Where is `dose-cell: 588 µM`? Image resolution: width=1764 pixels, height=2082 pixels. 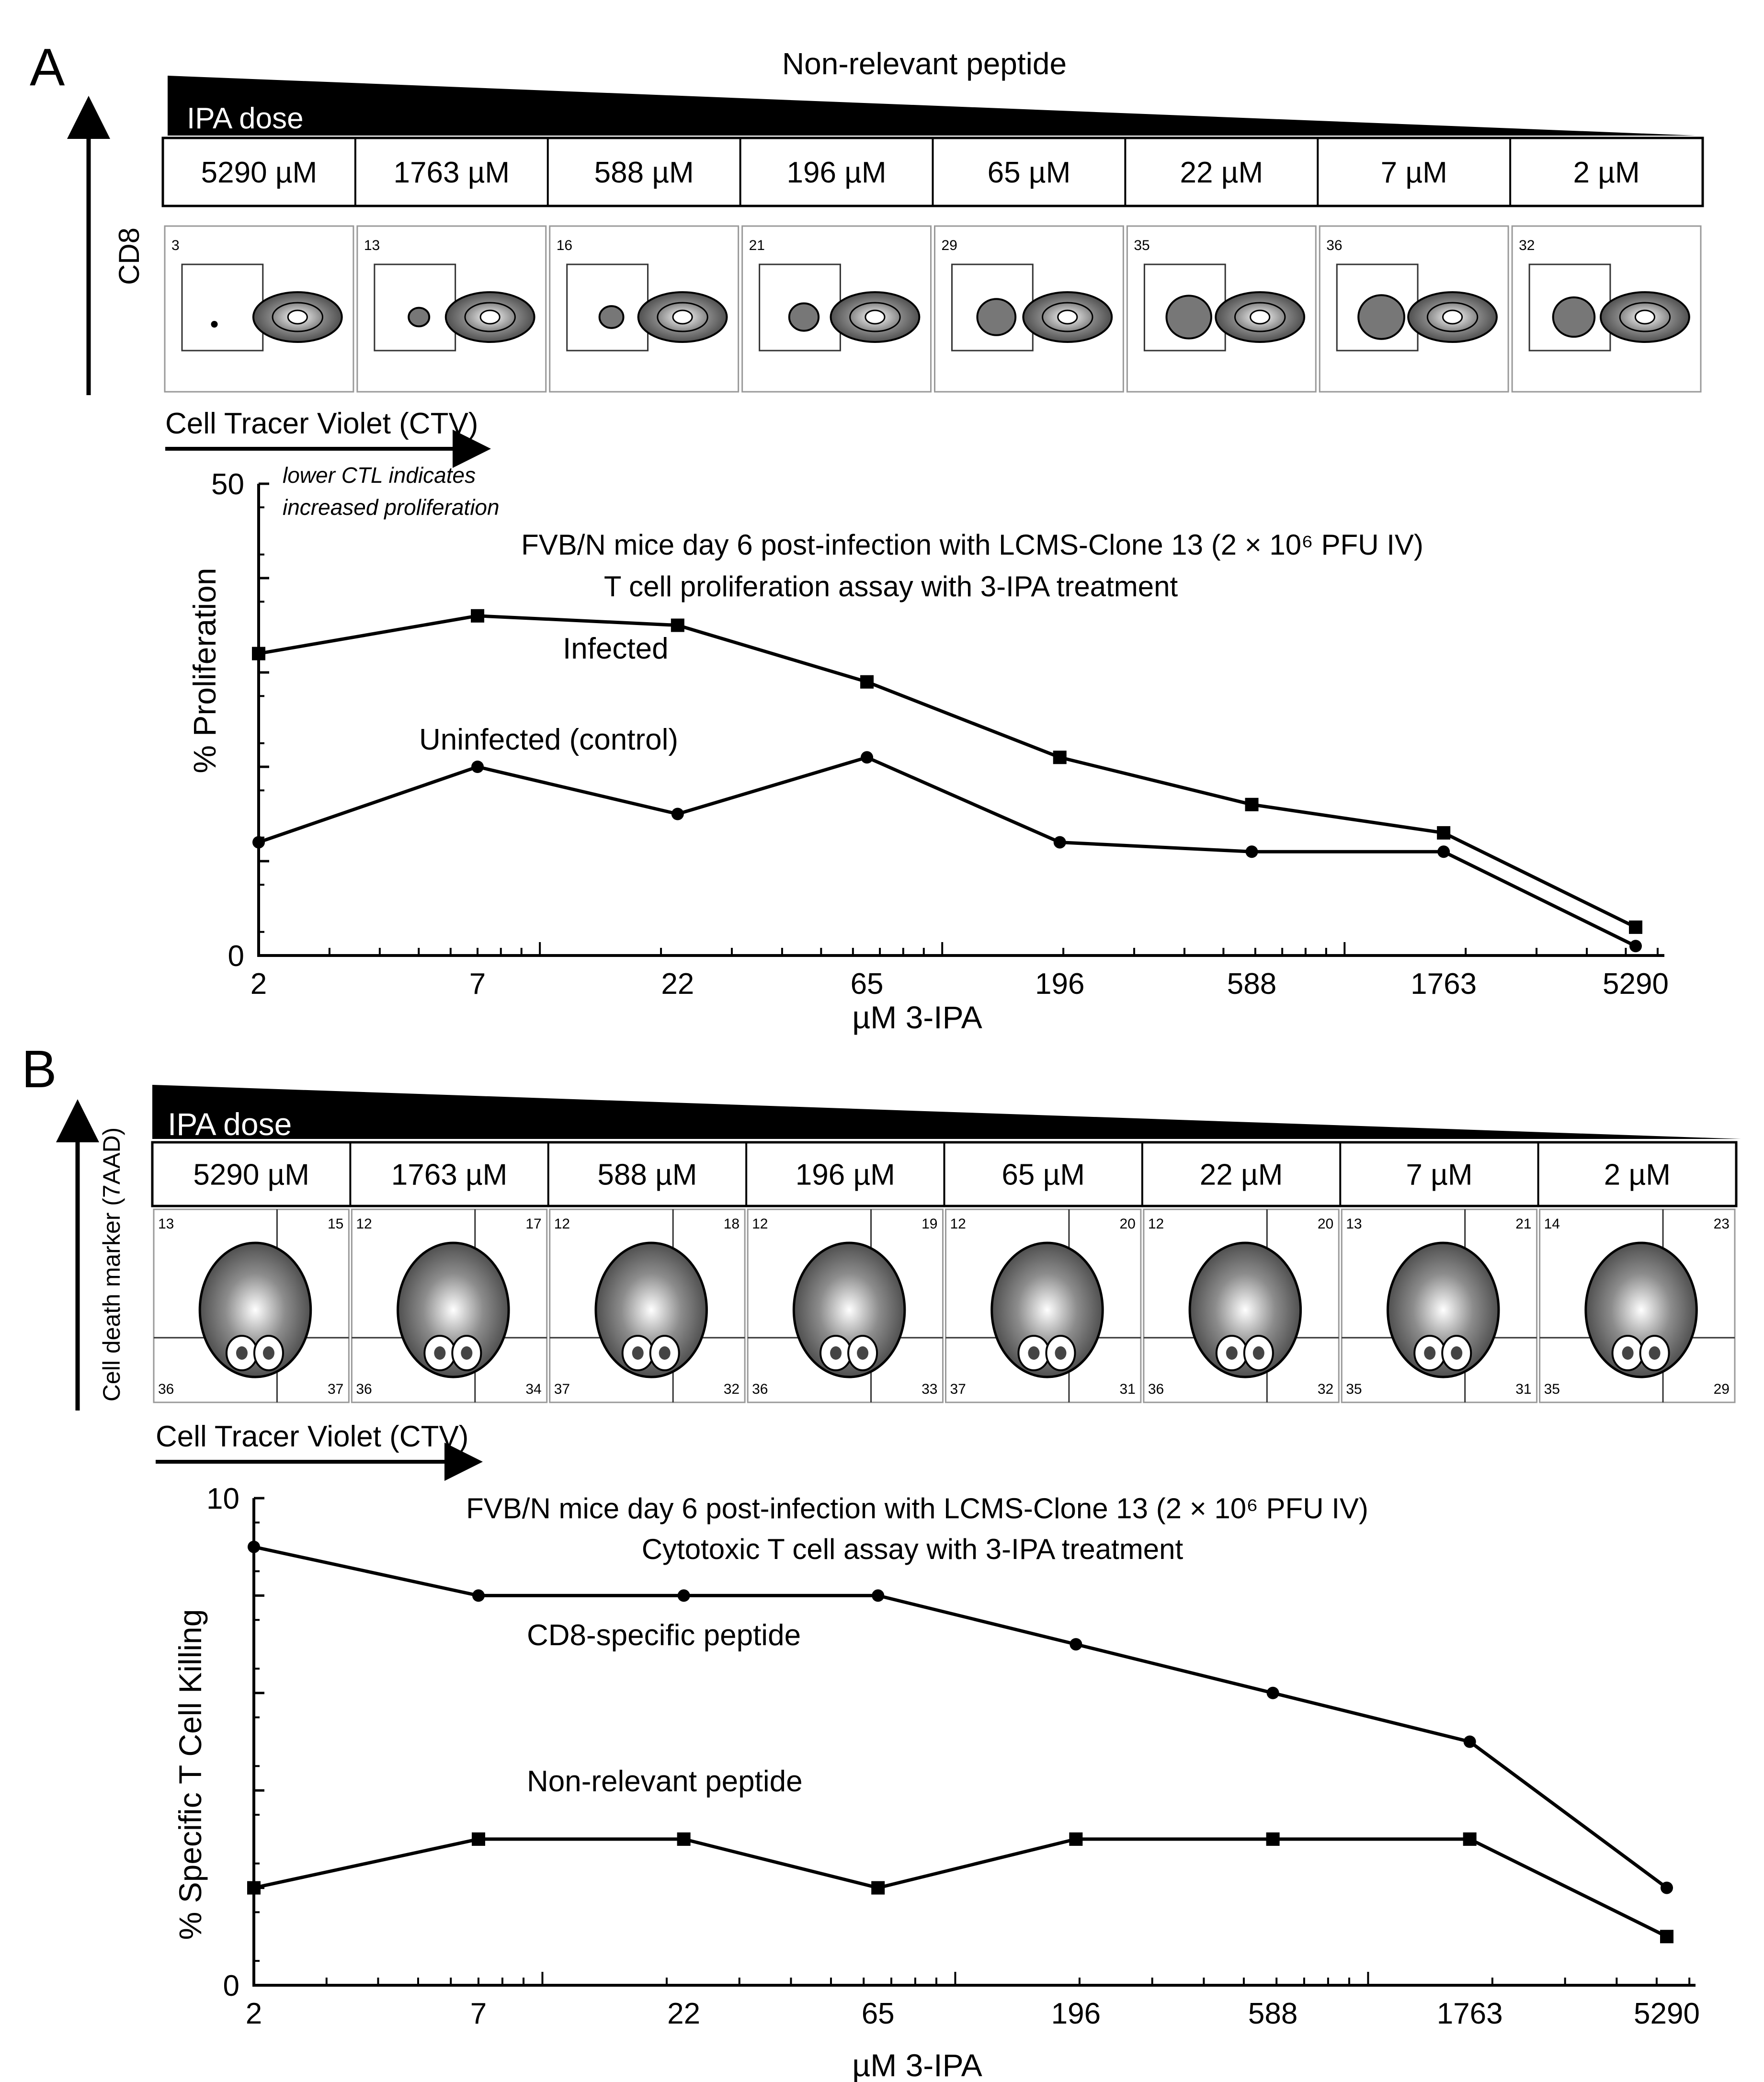 dose-cell: 588 µM is located at coordinates (644, 172).